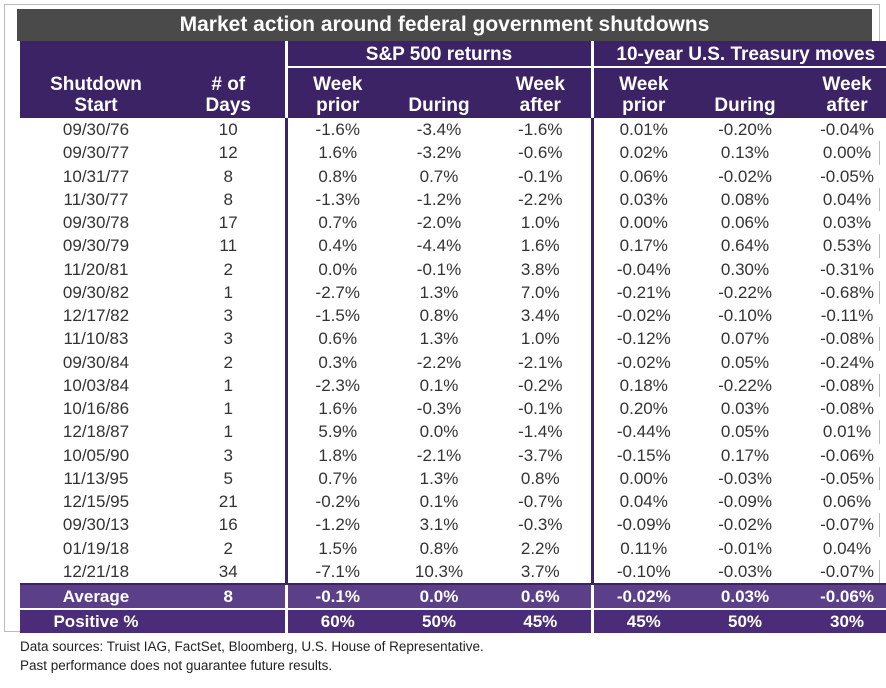 Image resolution: width=886 pixels, height=688 pixels. What do you see at coordinates (336, 502) in the screenshot?
I see `sp-week-prior-cell: -0.2%` at bounding box center [336, 502].